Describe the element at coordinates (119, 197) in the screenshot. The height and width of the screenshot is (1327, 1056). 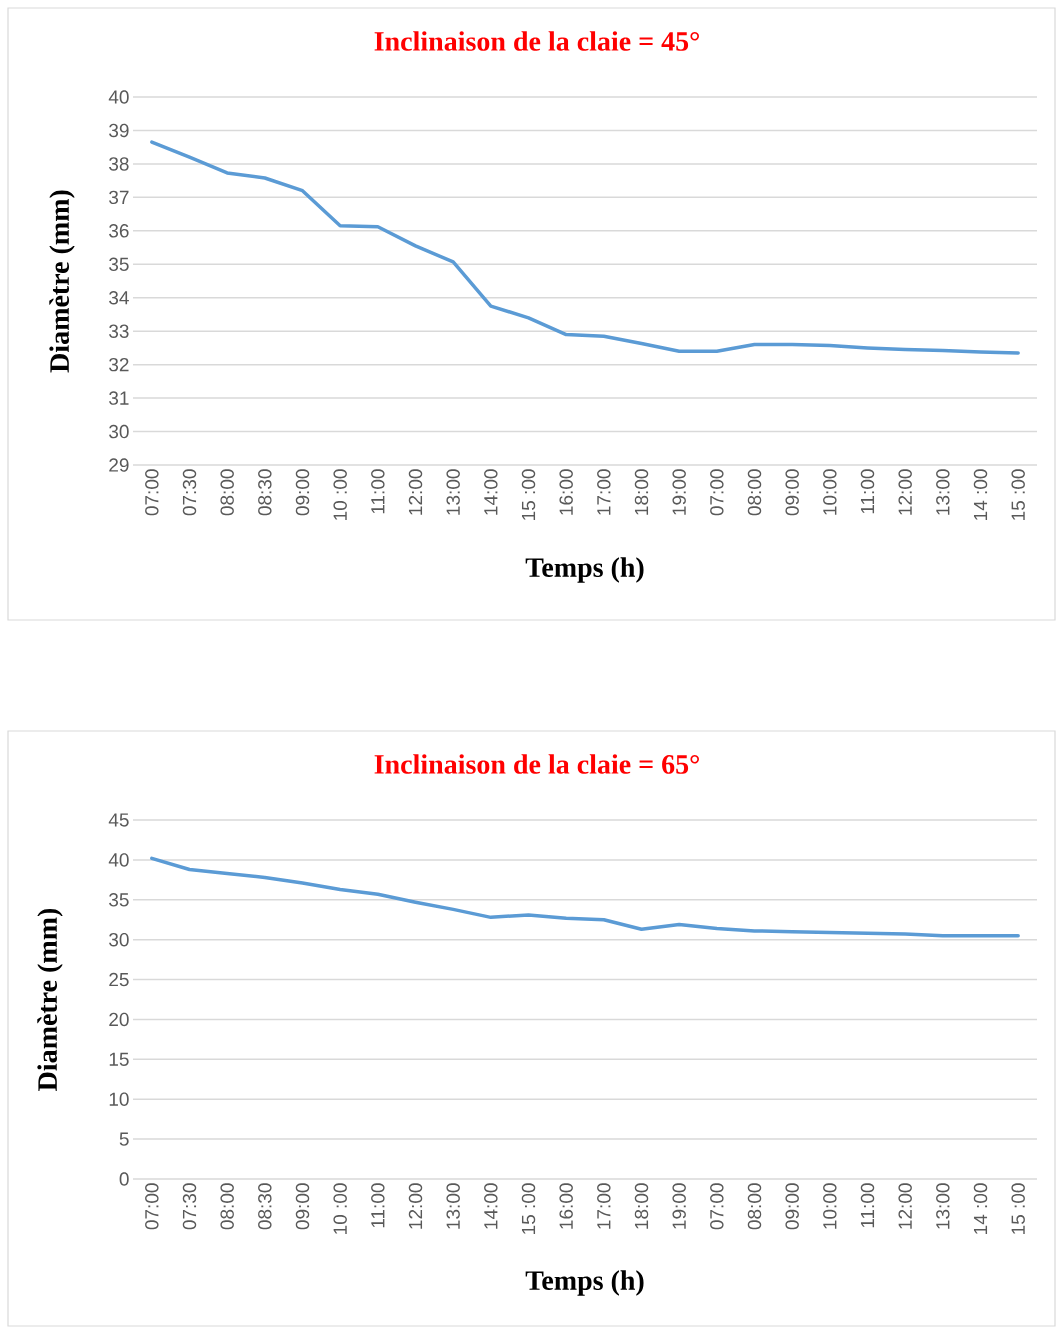
I see `y-tick-label: 37` at that location.